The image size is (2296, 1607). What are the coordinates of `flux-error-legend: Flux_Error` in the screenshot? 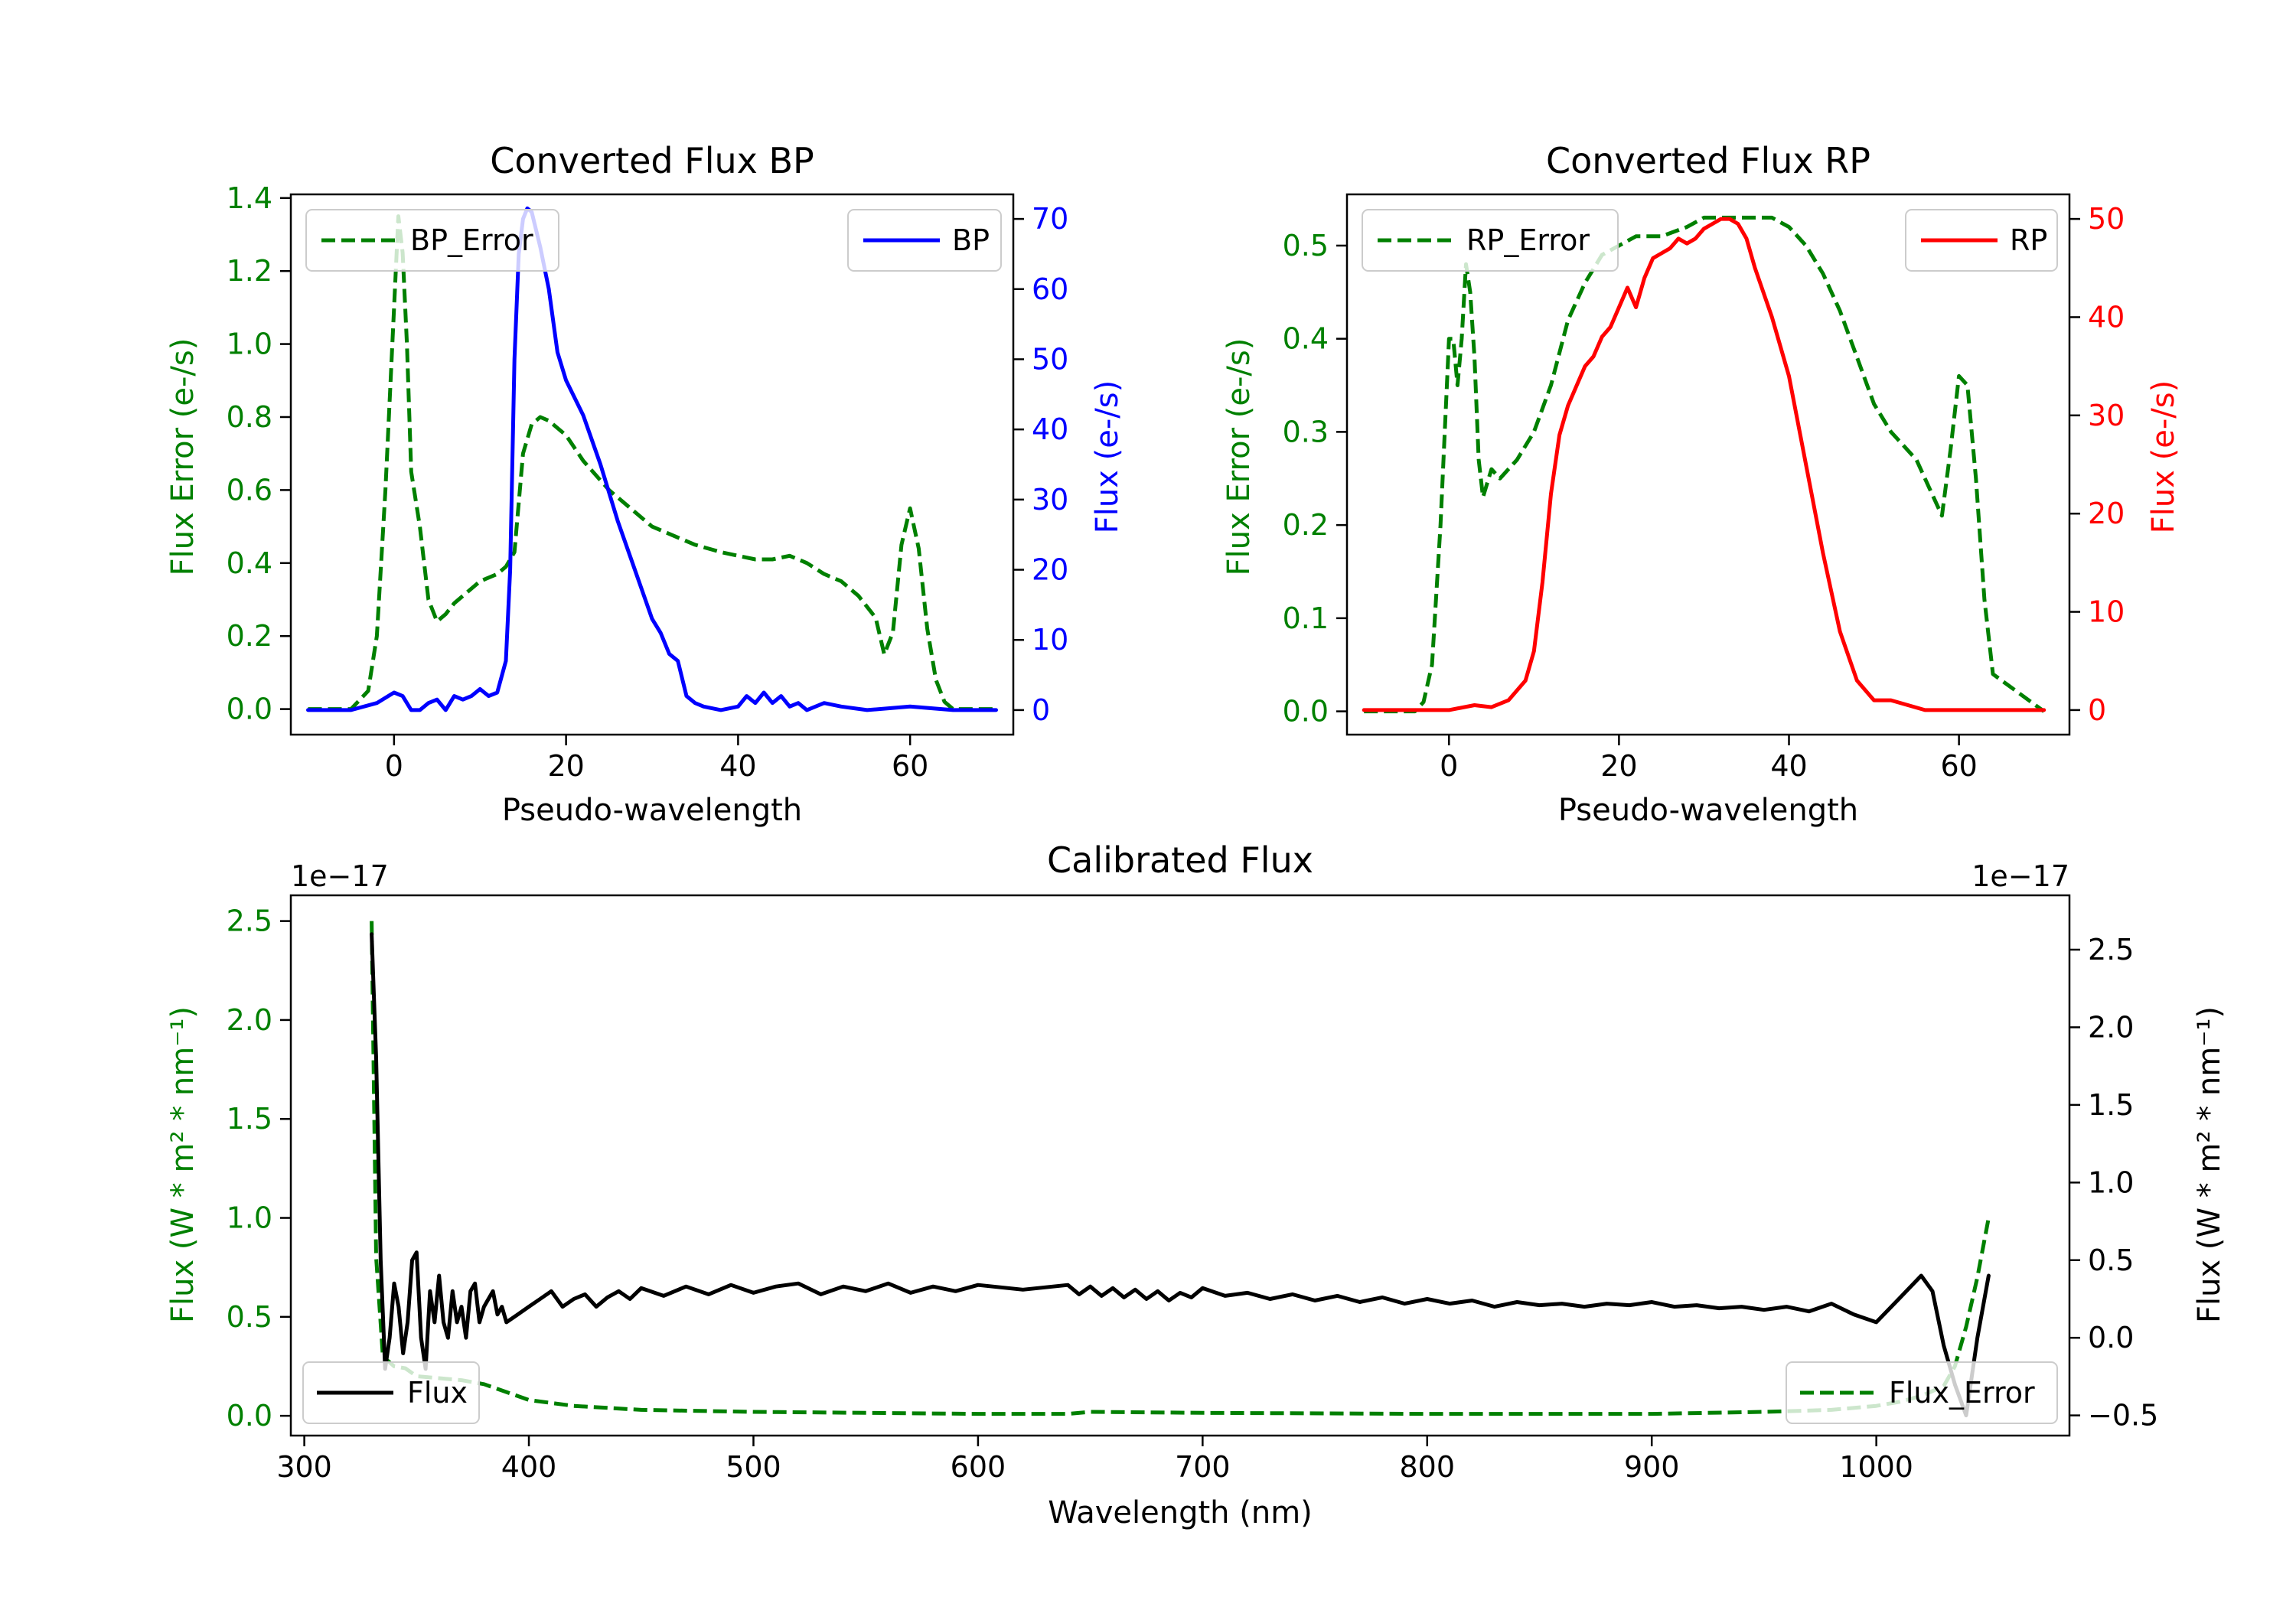 It's located at (1922, 1392).